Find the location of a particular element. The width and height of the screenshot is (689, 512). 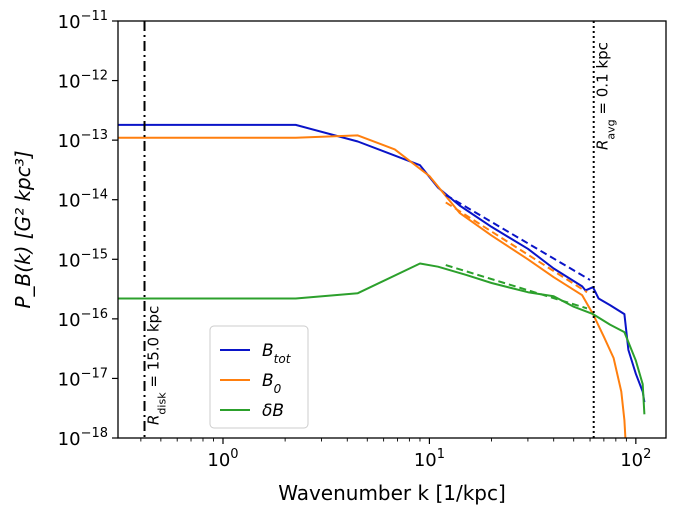

legend-label-b-0: B0 is located at coordinates (272, 383).